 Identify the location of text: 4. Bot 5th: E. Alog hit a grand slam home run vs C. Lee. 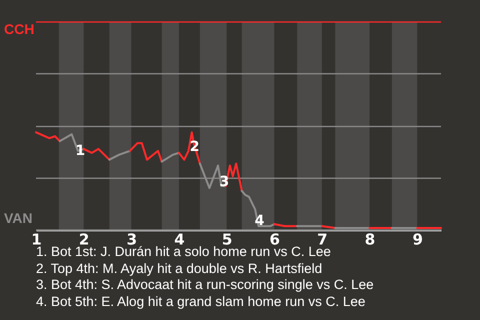
(201, 302).